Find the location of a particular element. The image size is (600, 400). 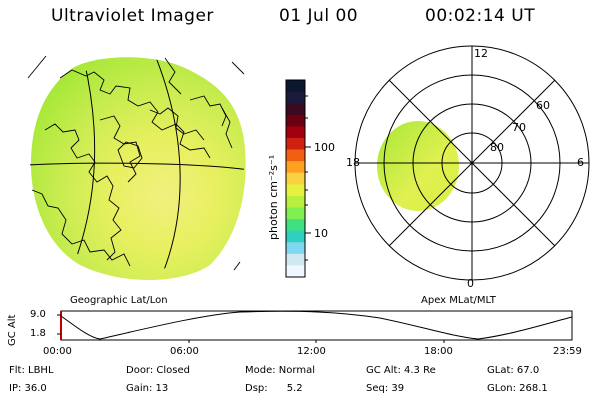

status-filter: Flt: LBHL is located at coordinates (31, 370).